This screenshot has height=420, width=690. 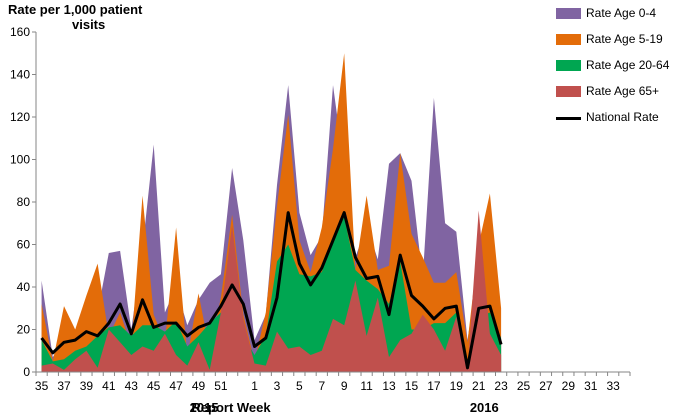 I want to click on x-tick-label: 9, so click(x=344, y=386).